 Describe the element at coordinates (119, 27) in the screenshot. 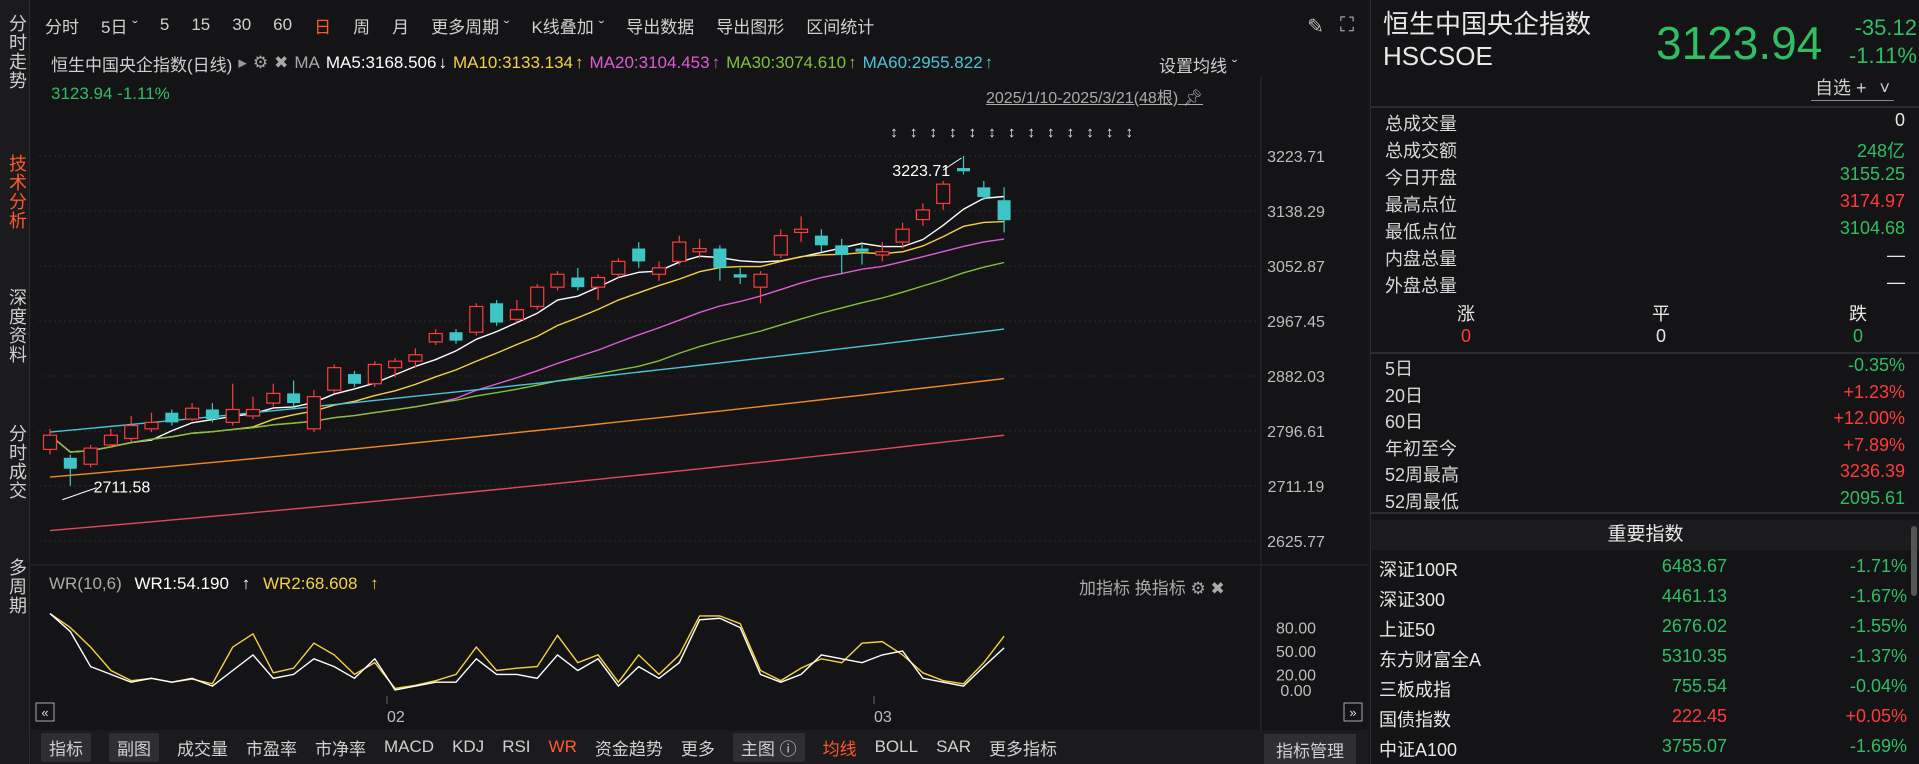

I see `period-tab-1: 5日 ˇ` at that location.